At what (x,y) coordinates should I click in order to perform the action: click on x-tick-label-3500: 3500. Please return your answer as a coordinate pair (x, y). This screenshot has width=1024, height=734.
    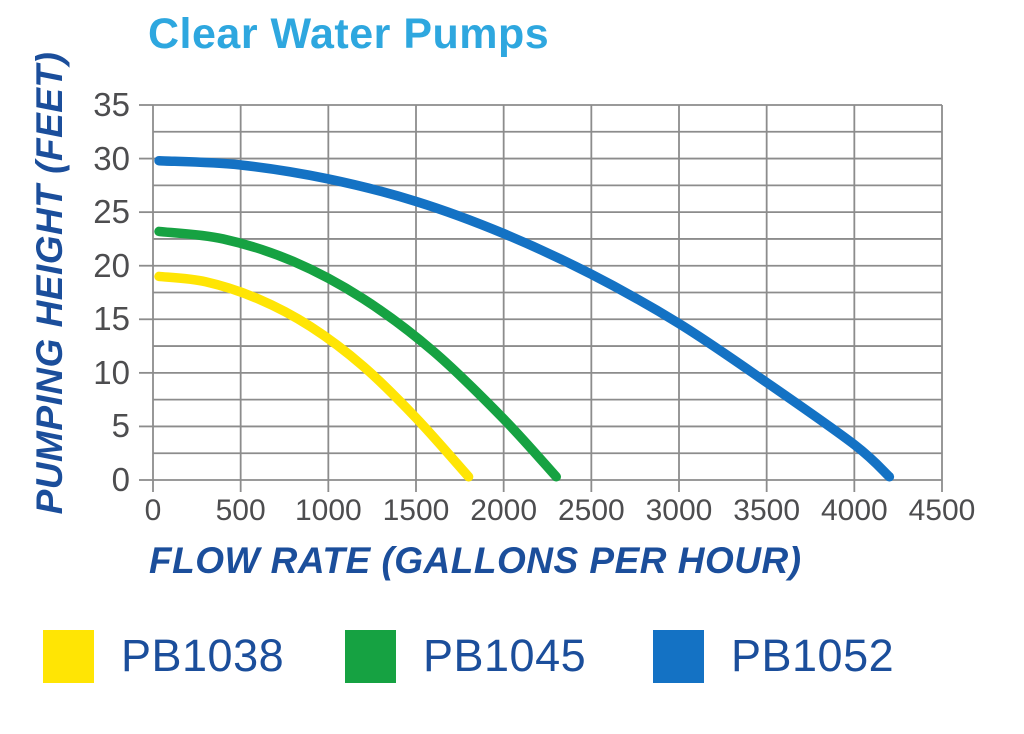
    Looking at the image, I should click on (767, 510).